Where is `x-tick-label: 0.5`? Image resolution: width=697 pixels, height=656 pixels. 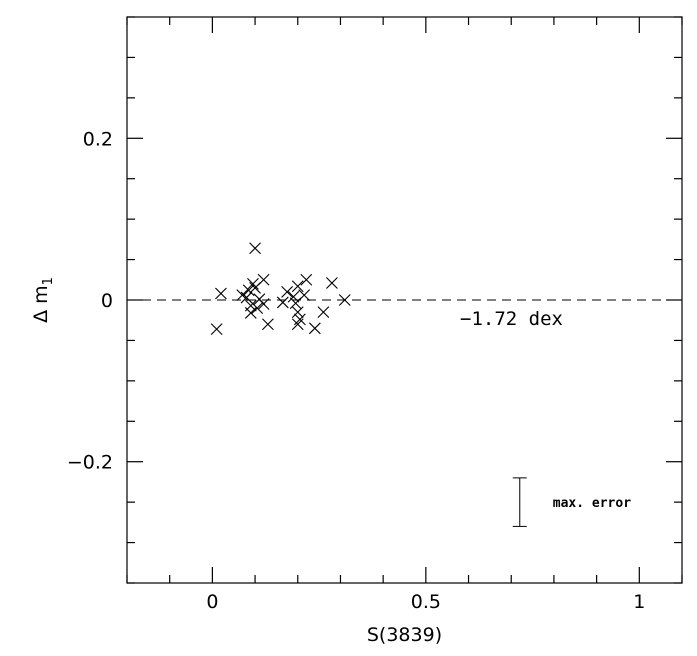 x-tick-label: 0.5 is located at coordinates (426, 602).